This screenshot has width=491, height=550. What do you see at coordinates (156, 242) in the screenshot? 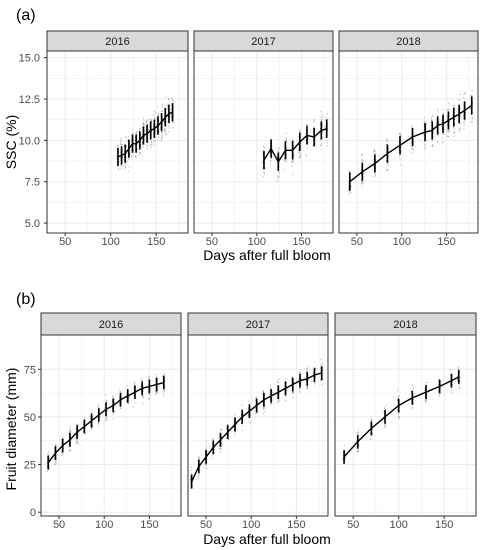
I see `x-tick-label: 150` at bounding box center [156, 242].